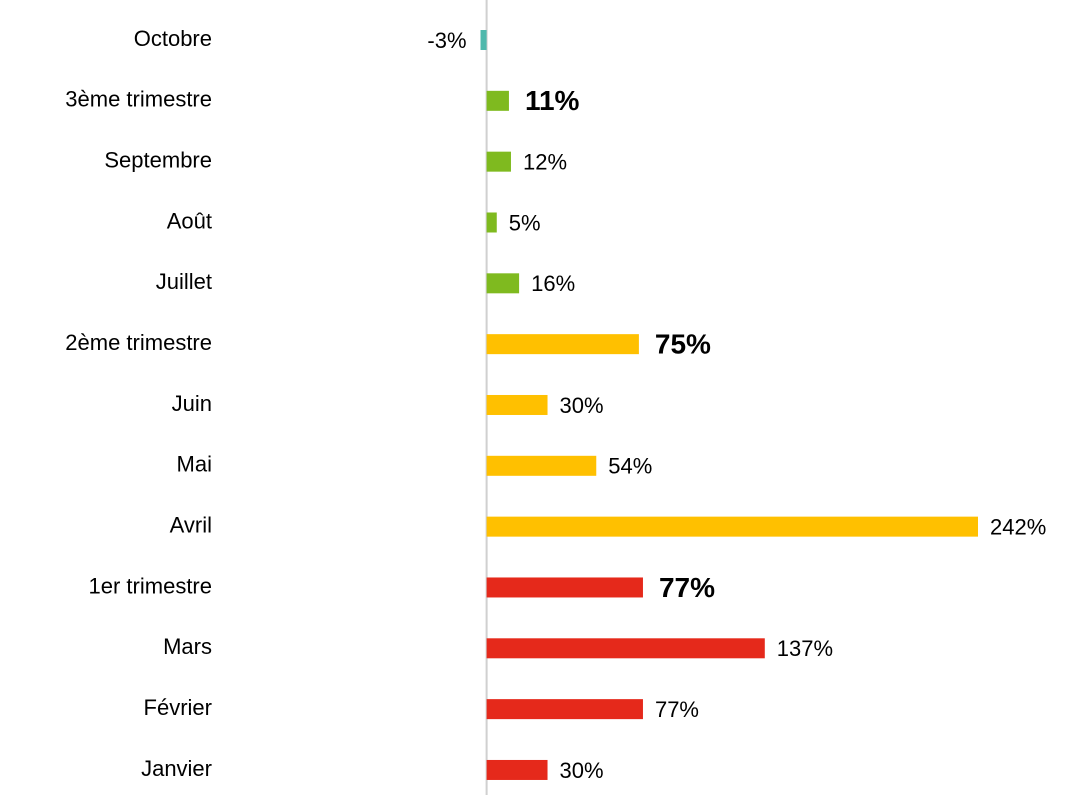 The height and width of the screenshot is (795, 1069). Describe the element at coordinates (150, 585) in the screenshot. I see `category-label: 1er trimestre` at that location.